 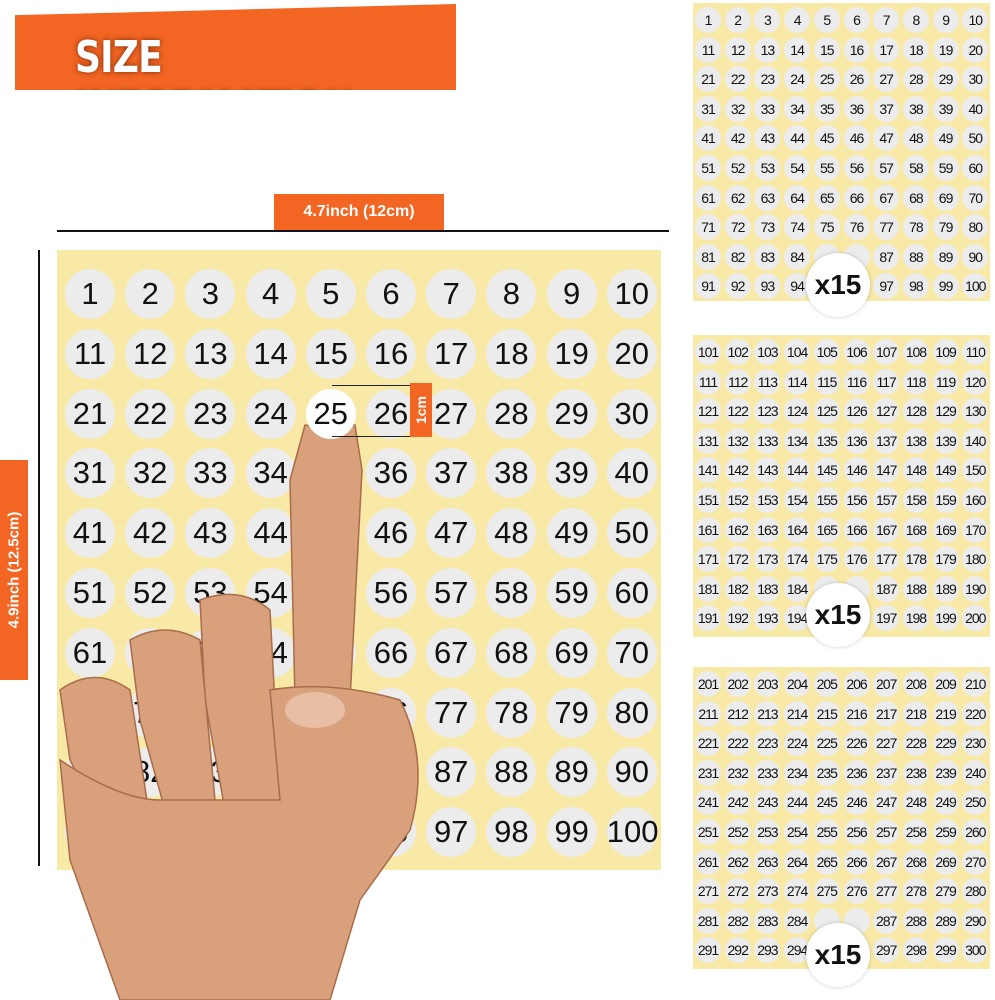 What do you see at coordinates (708, 861) in the screenshot?
I see `sticker-261: 261` at bounding box center [708, 861].